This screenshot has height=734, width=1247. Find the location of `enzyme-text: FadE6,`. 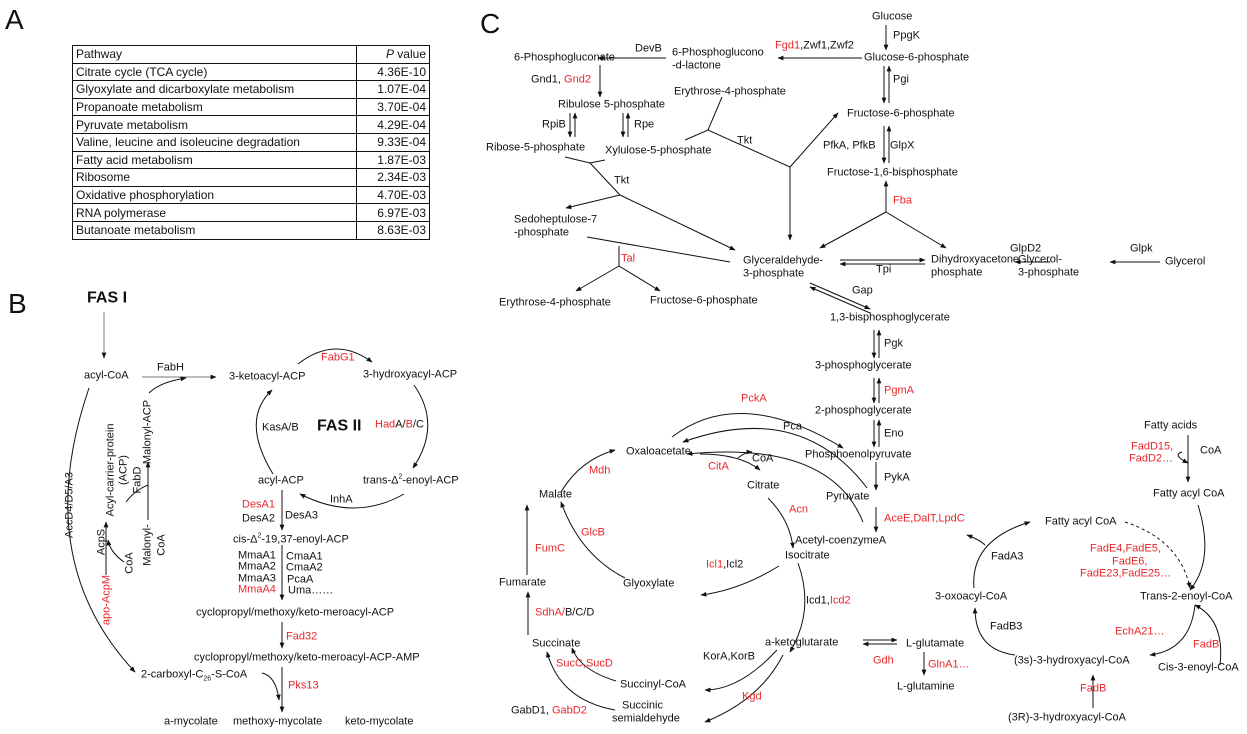

enzyme-text: FadE6, is located at coordinates (1130, 561).